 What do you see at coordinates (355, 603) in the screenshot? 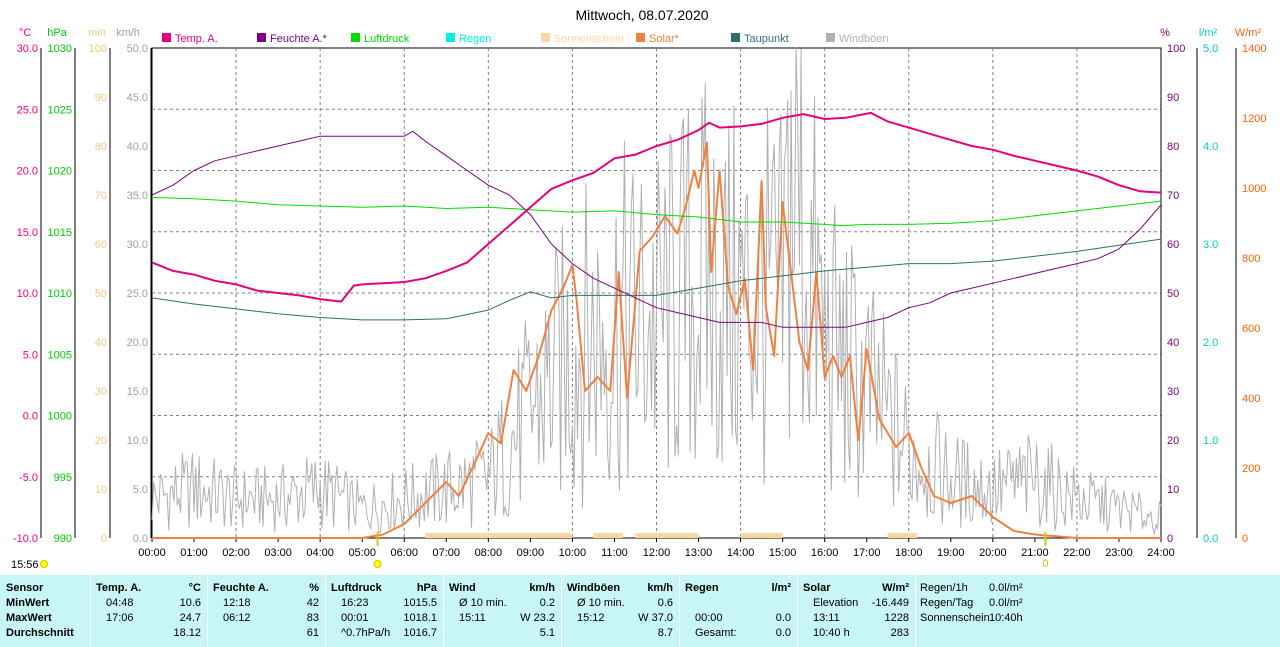
I see `stats-cell: 16:23` at bounding box center [355, 603].